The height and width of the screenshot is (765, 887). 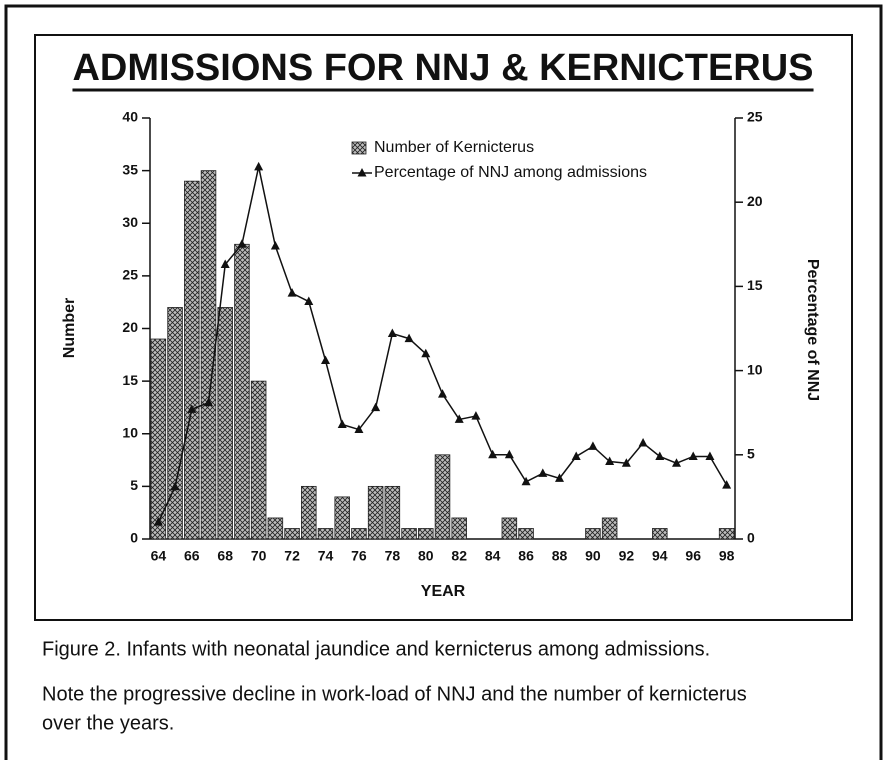 What do you see at coordinates (130, 275) in the screenshot?
I see `y-tick-label: 25` at bounding box center [130, 275].